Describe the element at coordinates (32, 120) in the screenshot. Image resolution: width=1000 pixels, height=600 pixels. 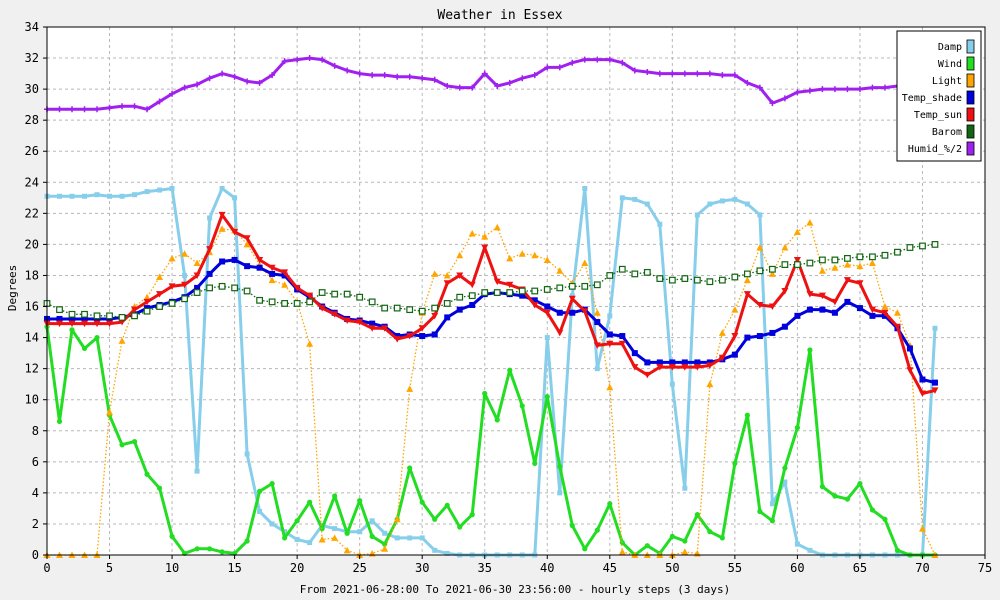
I see `y-tick-label: 28` at that location.